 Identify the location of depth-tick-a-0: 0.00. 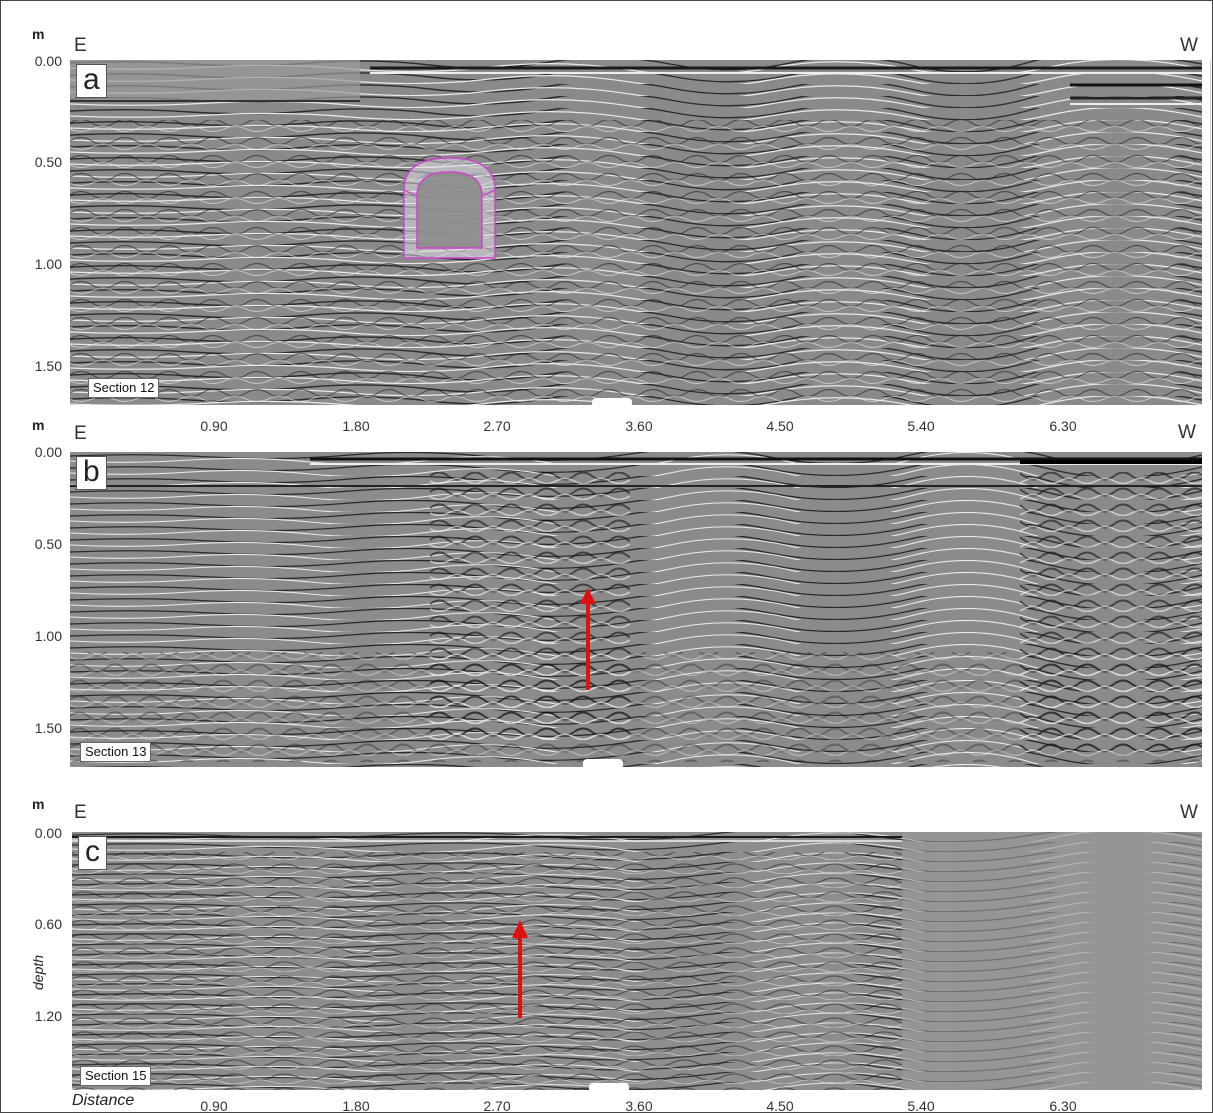
(32, 61).